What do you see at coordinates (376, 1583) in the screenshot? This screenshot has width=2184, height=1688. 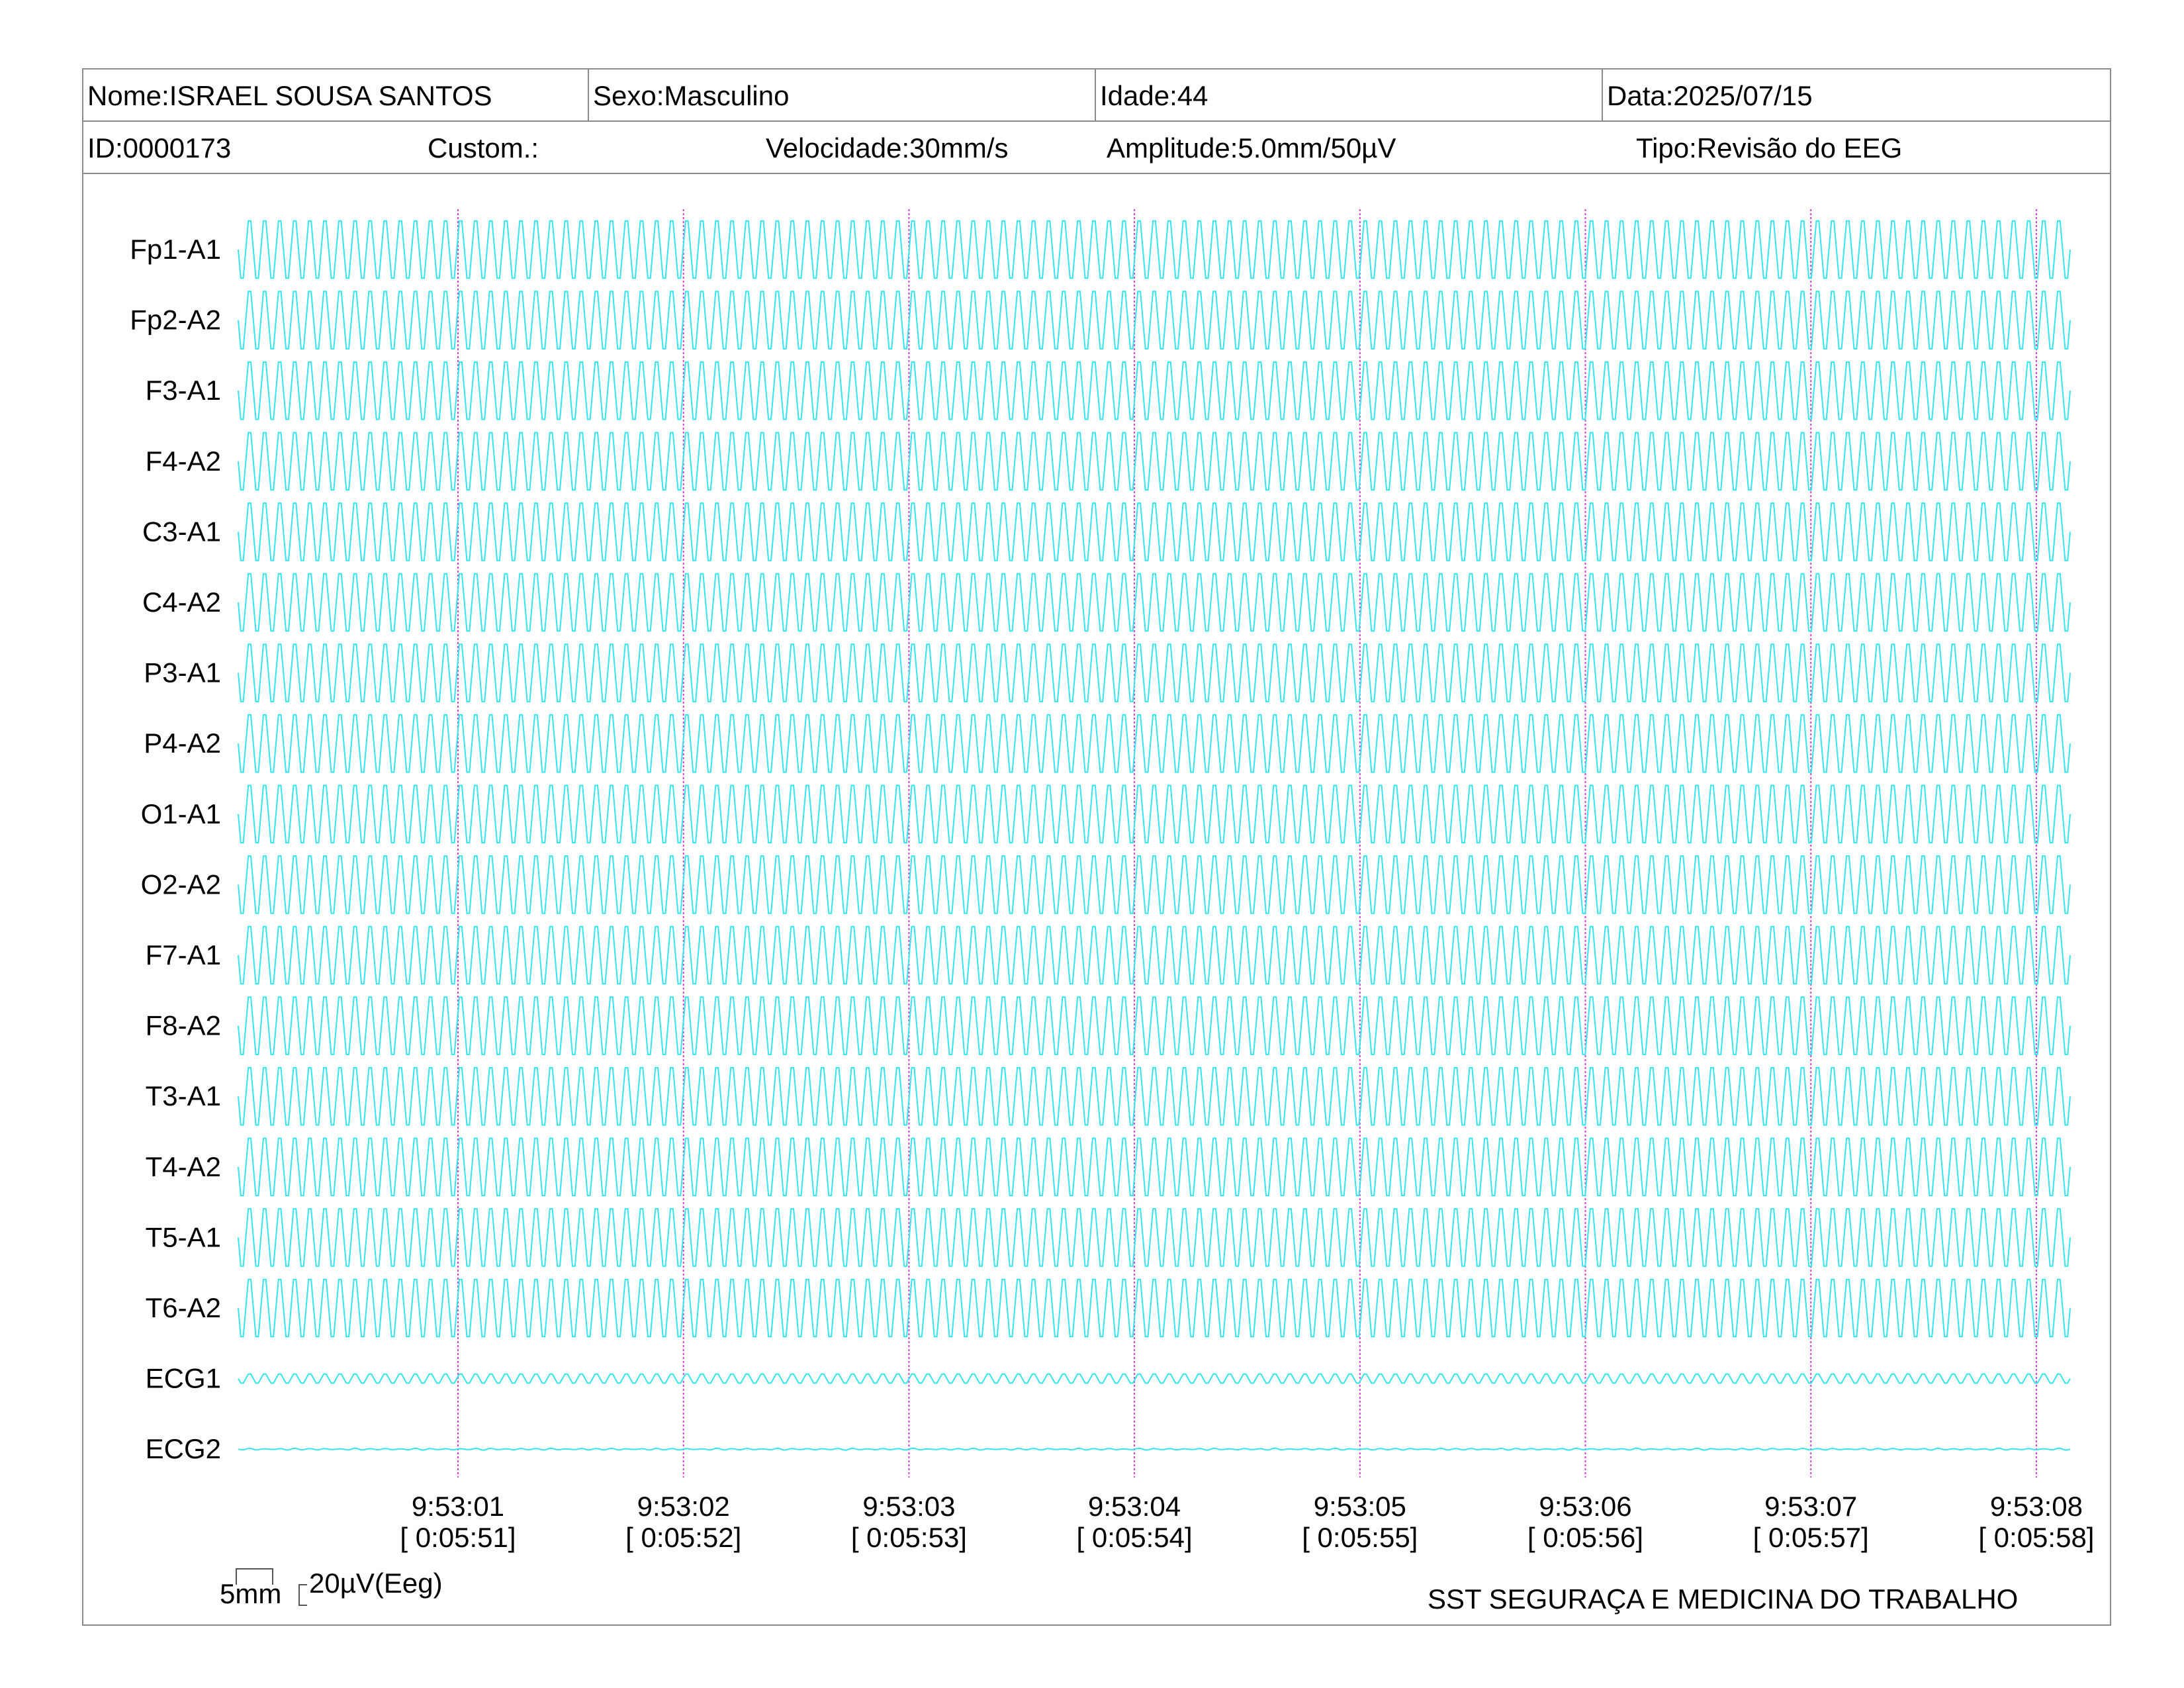 I see `scale-uv-label: 20µV(Eeg)` at bounding box center [376, 1583].